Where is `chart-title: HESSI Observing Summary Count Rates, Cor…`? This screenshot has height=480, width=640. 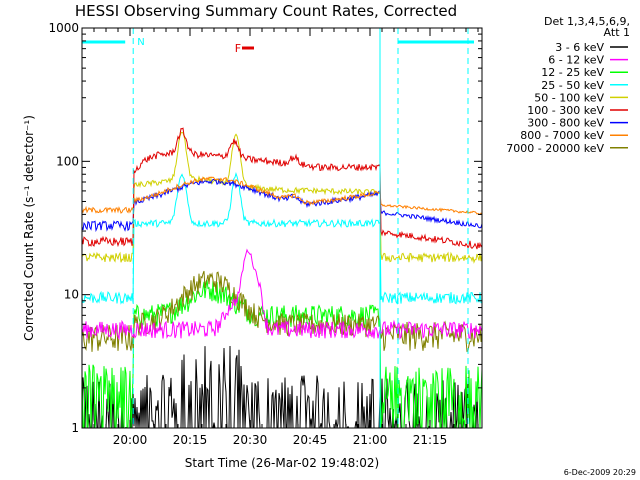
chart-title: HESSI Observing Summary Count Rates, Cor… is located at coordinates (266, 11).